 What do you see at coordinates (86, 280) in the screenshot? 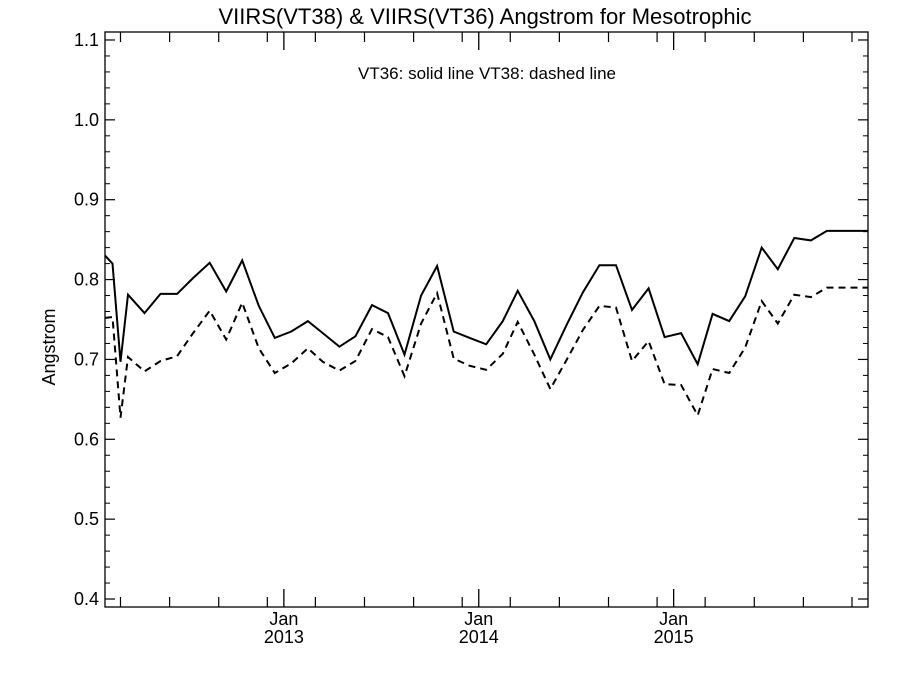
I see `y-tick-label: 0.8` at bounding box center [86, 280].